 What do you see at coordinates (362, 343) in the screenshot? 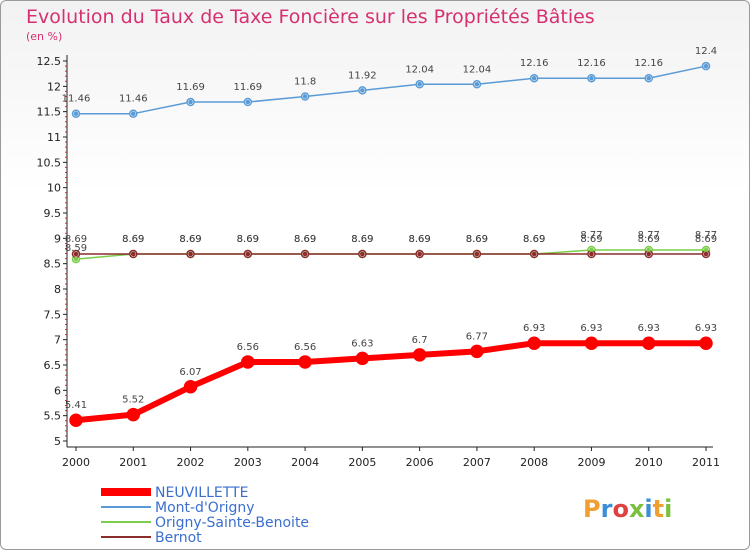
I see `data-label: 6.63` at bounding box center [362, 343].